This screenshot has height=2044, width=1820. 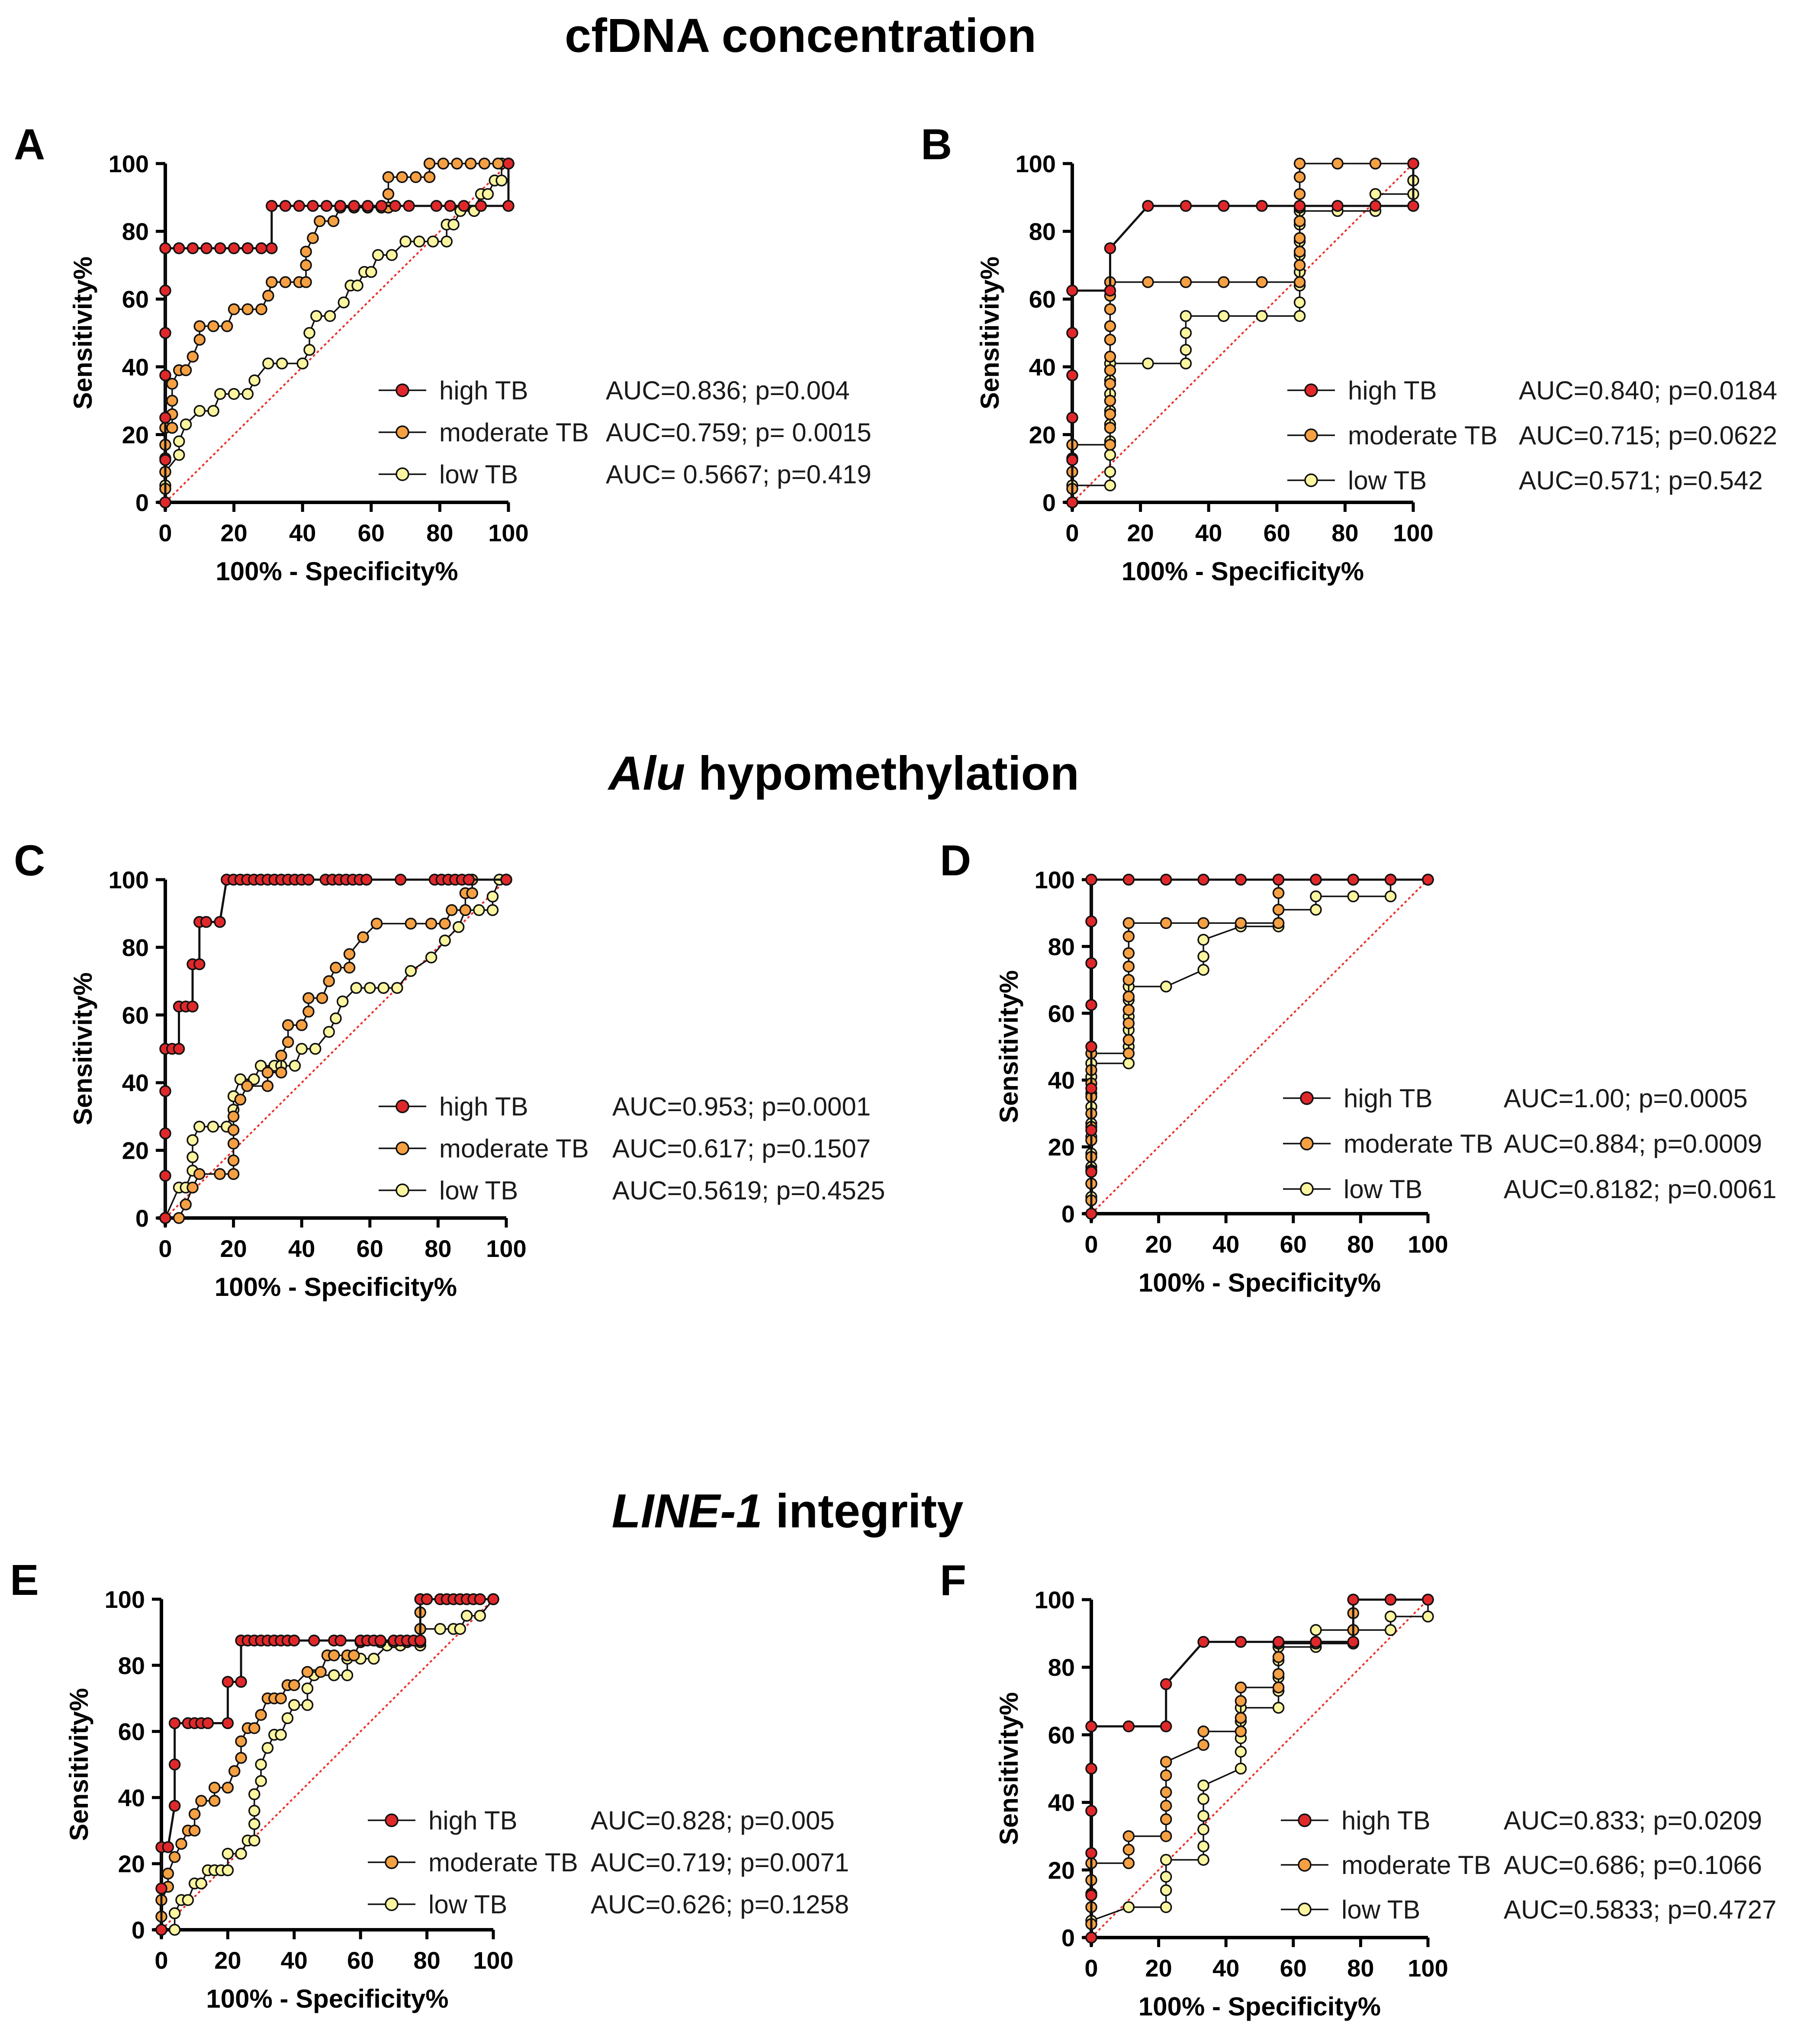 What do you see at coordinates (1633, 1143) in the screenshot?
I see `legend-auc: AUC=0.884; p=0.0009` at bounding box center [1633, 1143].